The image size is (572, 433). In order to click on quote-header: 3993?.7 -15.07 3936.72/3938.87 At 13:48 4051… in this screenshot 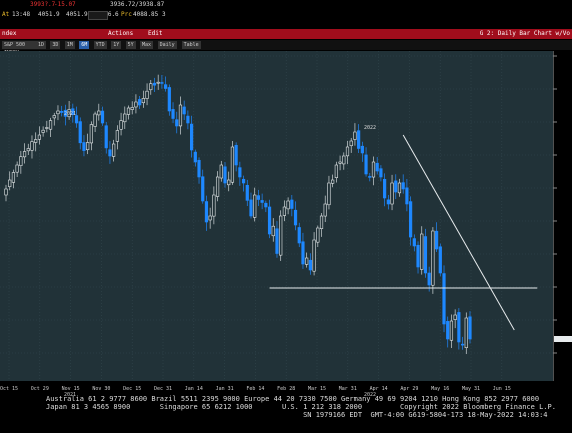, I will do `click(286, 14)`.